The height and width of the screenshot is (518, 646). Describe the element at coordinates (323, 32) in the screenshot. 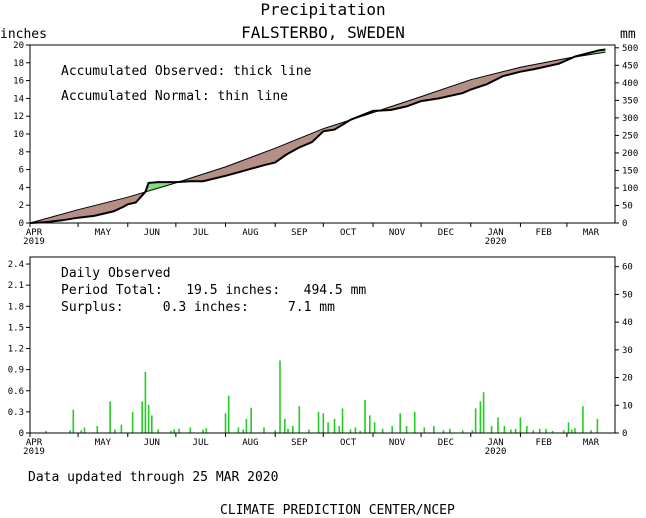

I see `chart-subtitle: FALSTERBO, SWEDEN` at that location.